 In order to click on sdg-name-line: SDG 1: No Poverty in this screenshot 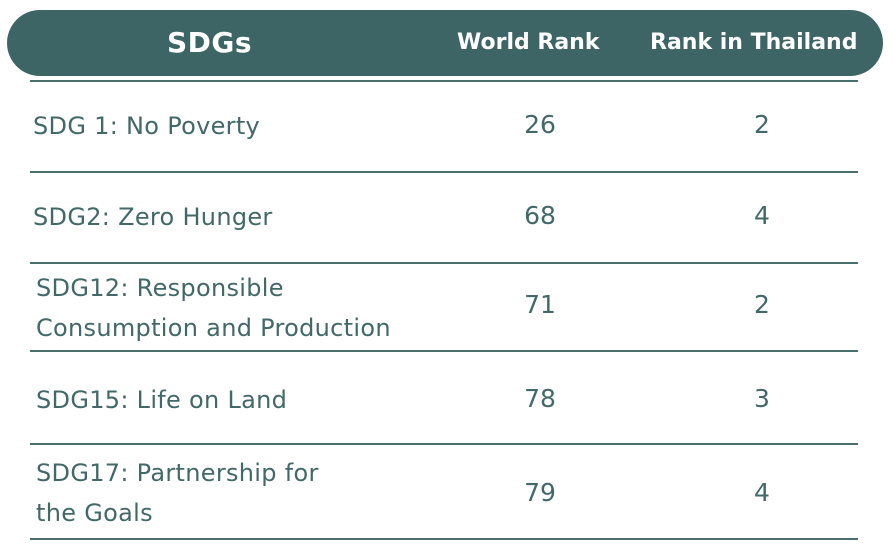, I will do `click(147, 126)`.